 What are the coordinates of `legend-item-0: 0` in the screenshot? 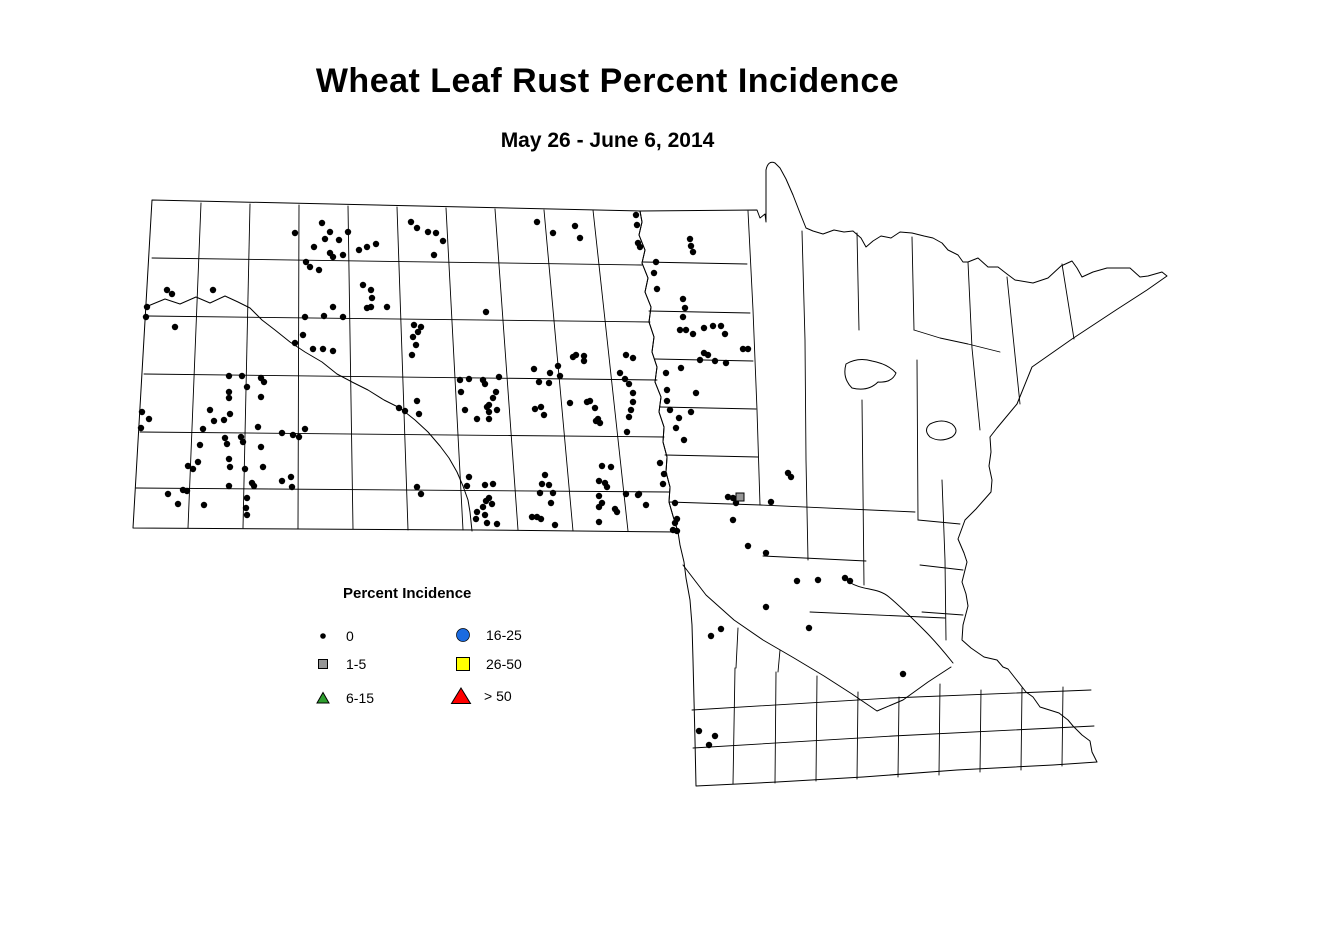 It's located at (333, 636).